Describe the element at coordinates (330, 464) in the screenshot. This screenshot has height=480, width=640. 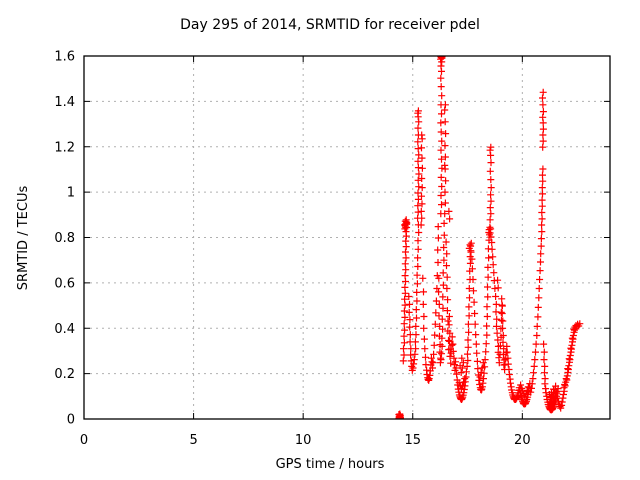
I see `x-axis-title: GPS time / hours` at that location.